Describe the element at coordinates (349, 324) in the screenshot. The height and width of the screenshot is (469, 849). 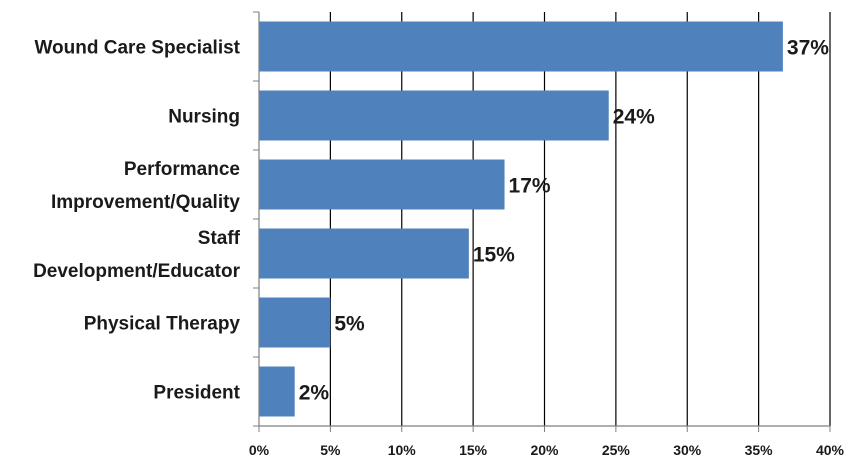
I see `data-label: 5%` at that location.